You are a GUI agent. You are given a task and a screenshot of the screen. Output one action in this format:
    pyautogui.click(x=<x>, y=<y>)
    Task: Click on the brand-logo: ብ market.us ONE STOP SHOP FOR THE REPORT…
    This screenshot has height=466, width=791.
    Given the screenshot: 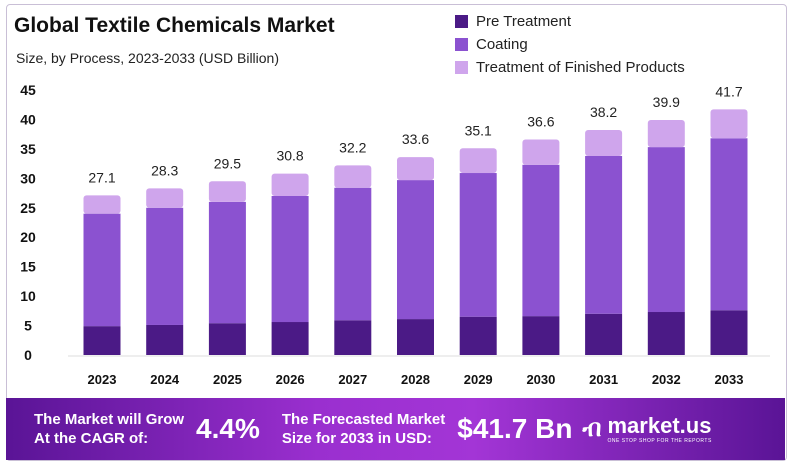 What is the action you would take?
    pyautogui.click(x=647, y=429)
    